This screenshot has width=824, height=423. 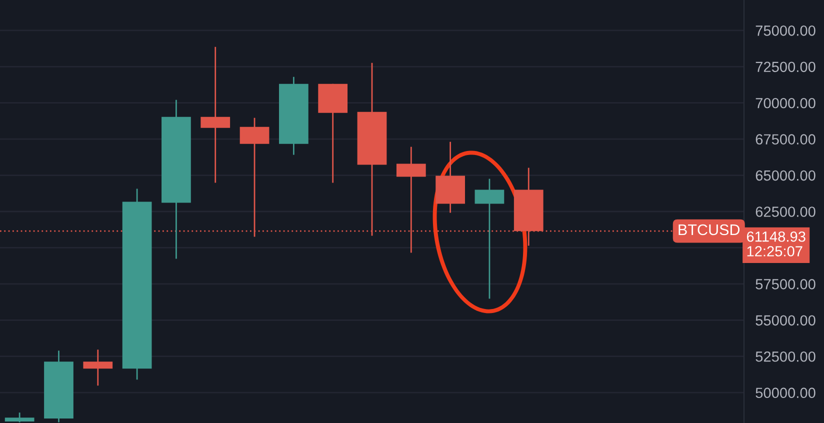 What do you see at coordinates (786, 356) in the screenshot?
I see `y-tick-label: 52500.00` at bounding box center [786, 356].